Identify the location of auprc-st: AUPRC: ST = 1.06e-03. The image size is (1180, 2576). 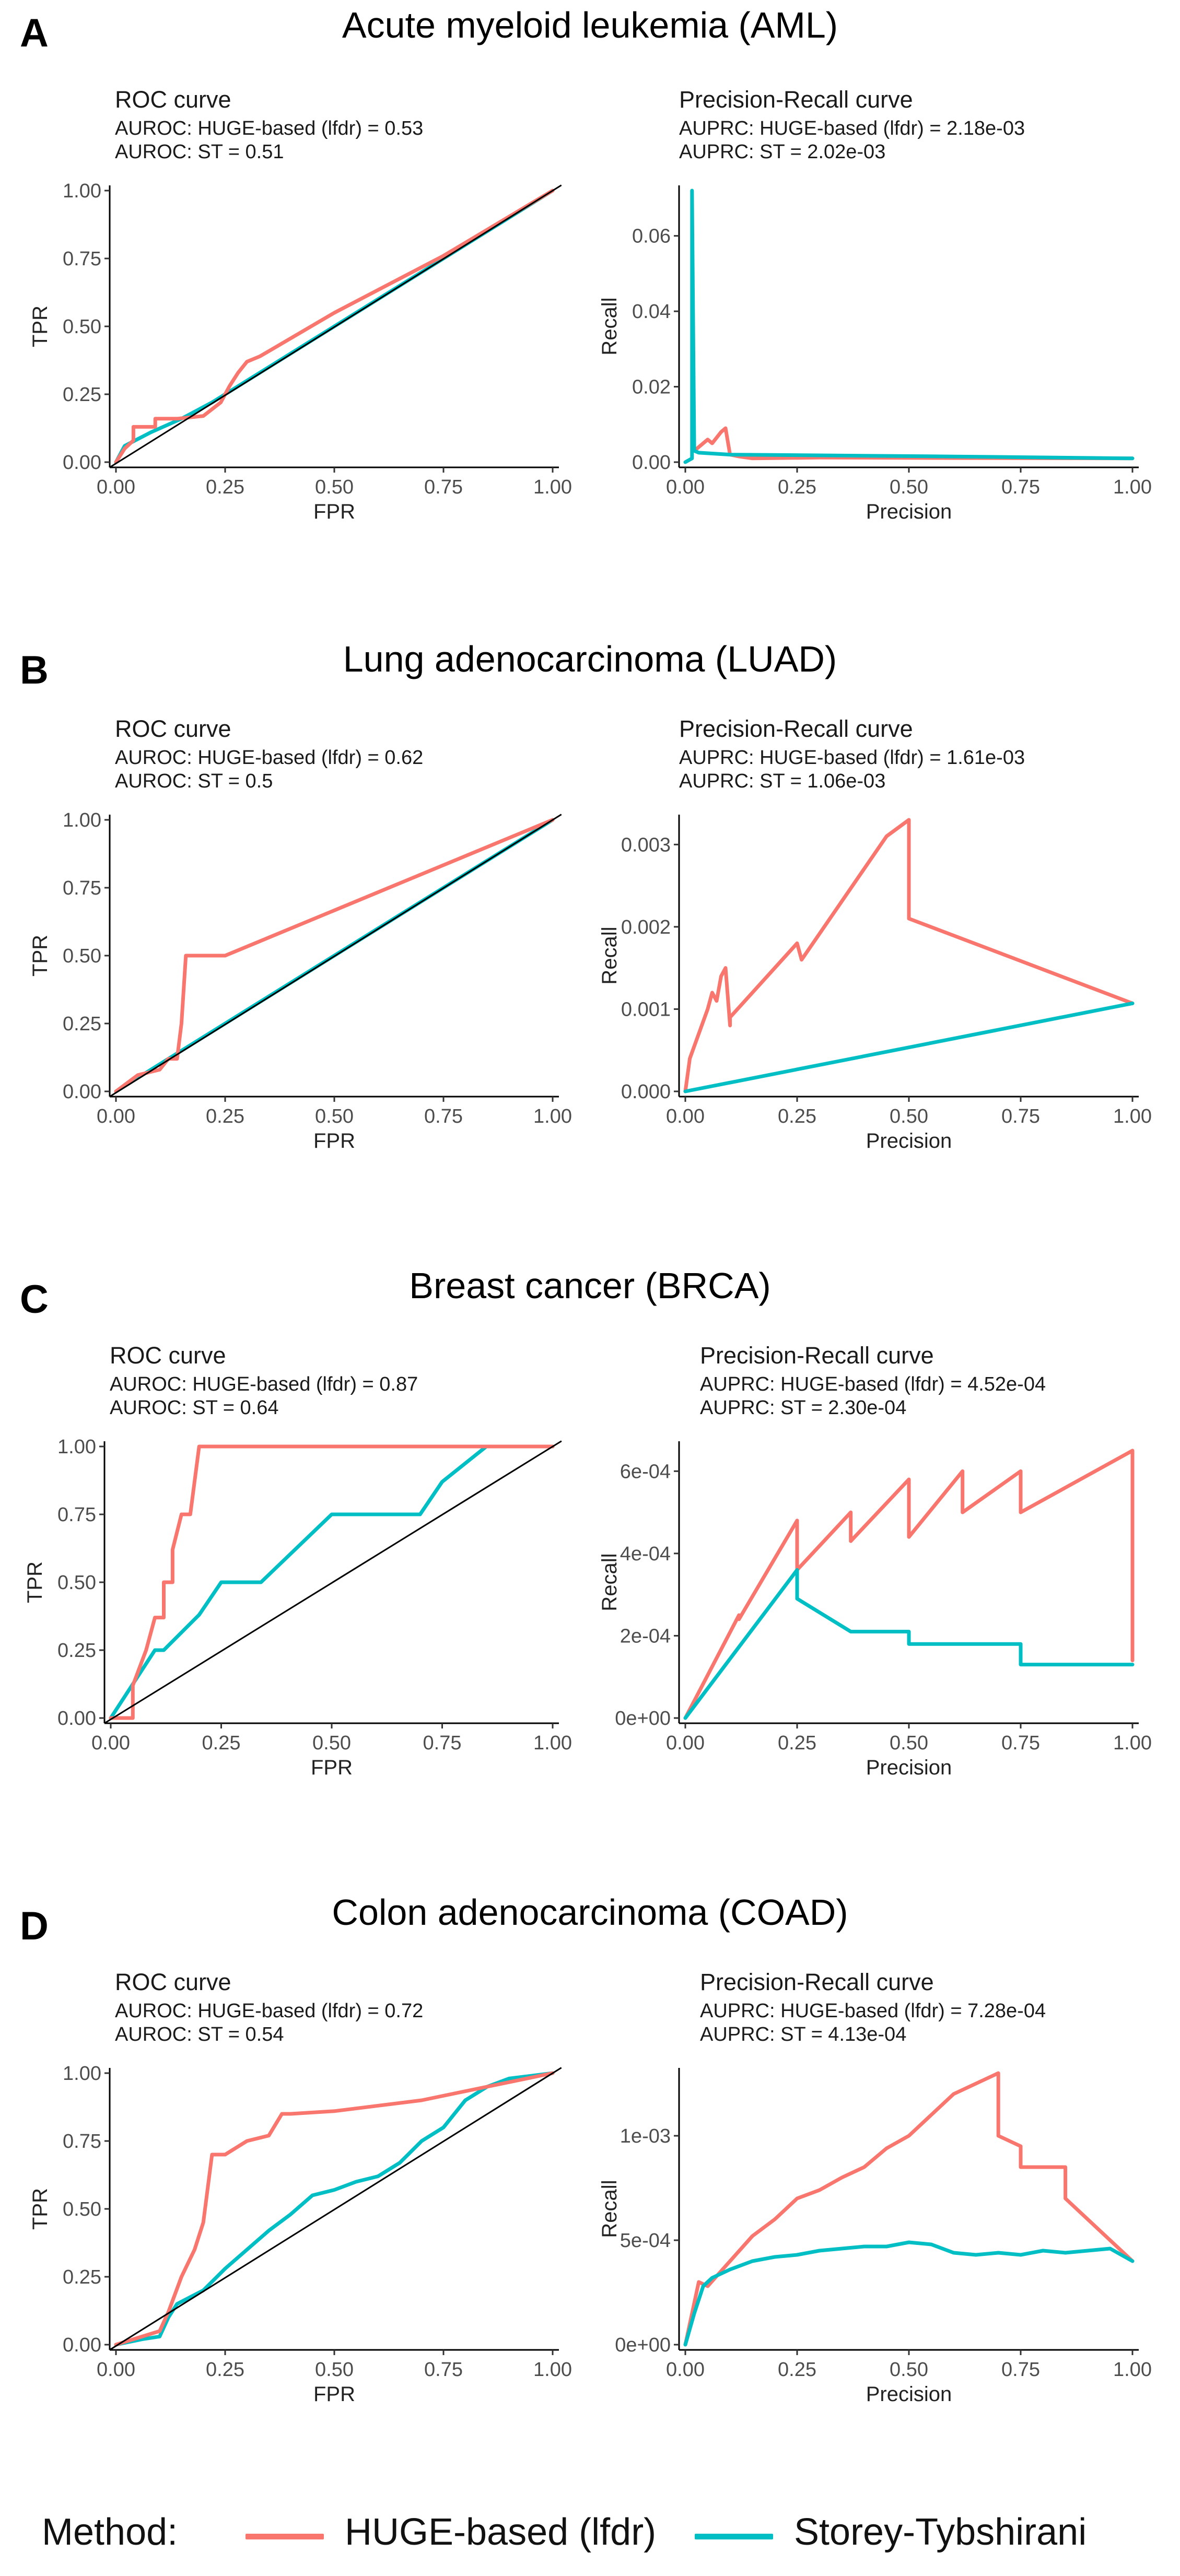
(783, 781).